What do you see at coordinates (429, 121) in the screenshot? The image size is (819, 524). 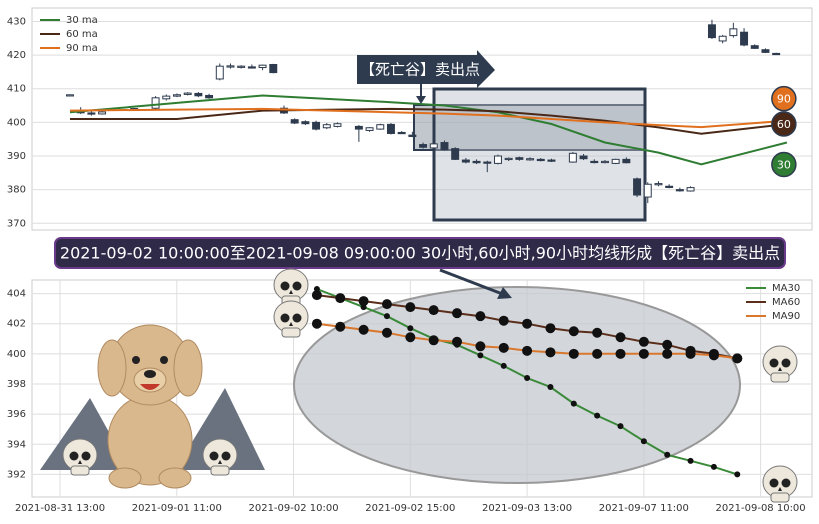 I see `ma-line` at bounding box center [429, 121].